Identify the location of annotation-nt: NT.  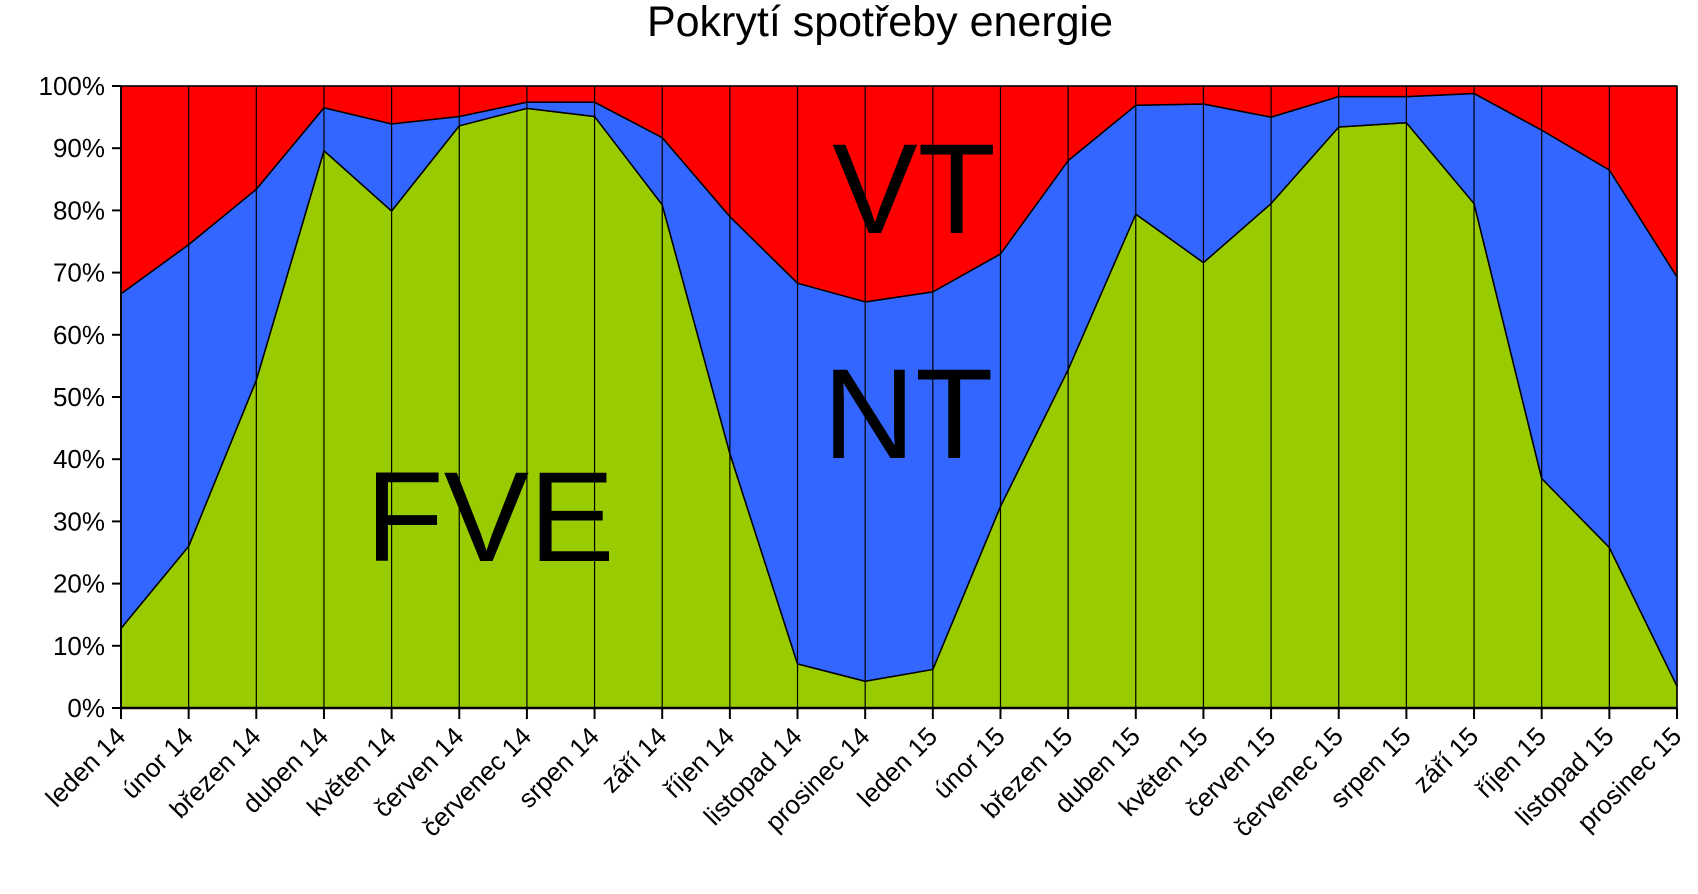
(908, 414).